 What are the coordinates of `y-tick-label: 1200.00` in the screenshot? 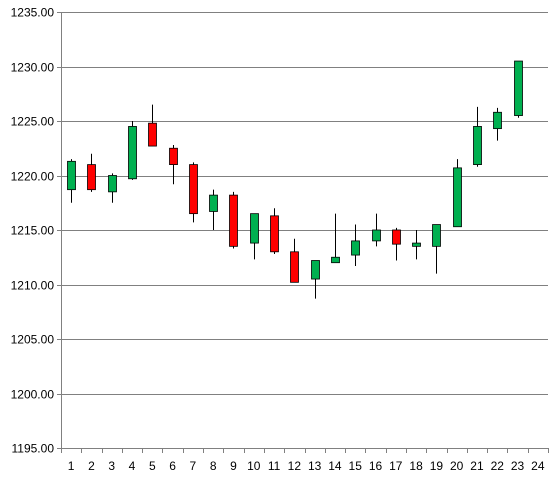 It's located at (33, 395).